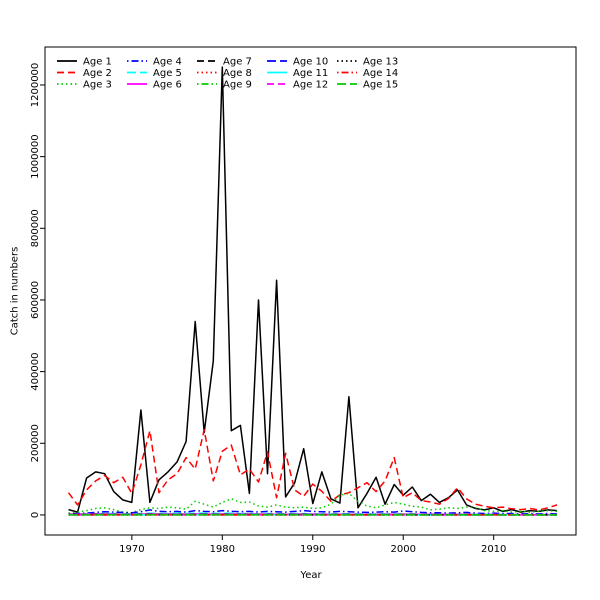  Describe the element at coordinates (312, 549) in the screenshot. I see `x-tick-label: 1990` at that location.